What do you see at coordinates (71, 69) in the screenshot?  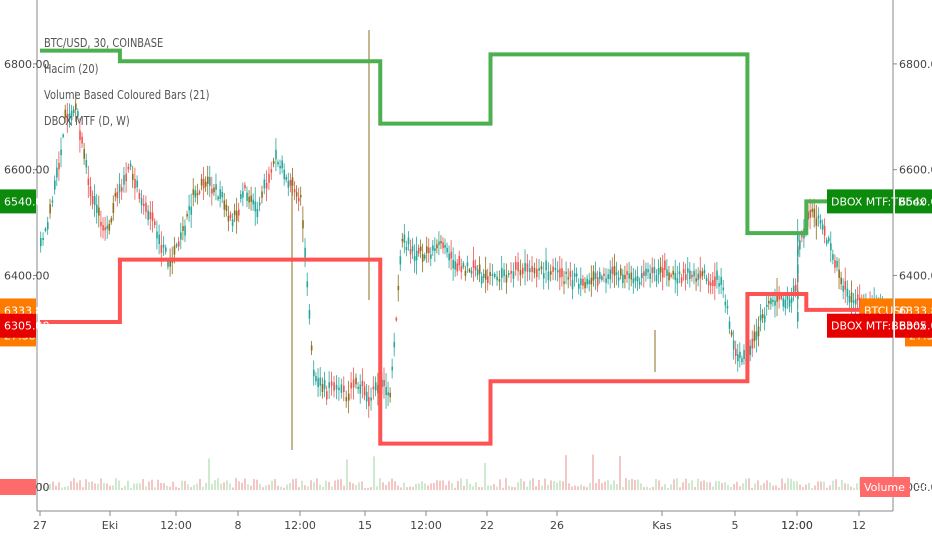 I see `legend-volume: Hacim (20)` at bounding box center [71, 69].